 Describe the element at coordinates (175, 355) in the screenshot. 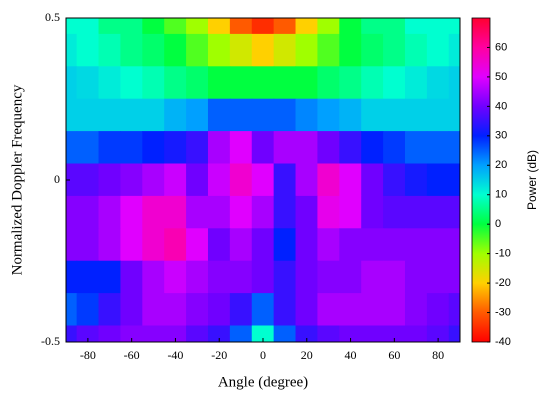

I see `x-tick-label: -40` at that location.